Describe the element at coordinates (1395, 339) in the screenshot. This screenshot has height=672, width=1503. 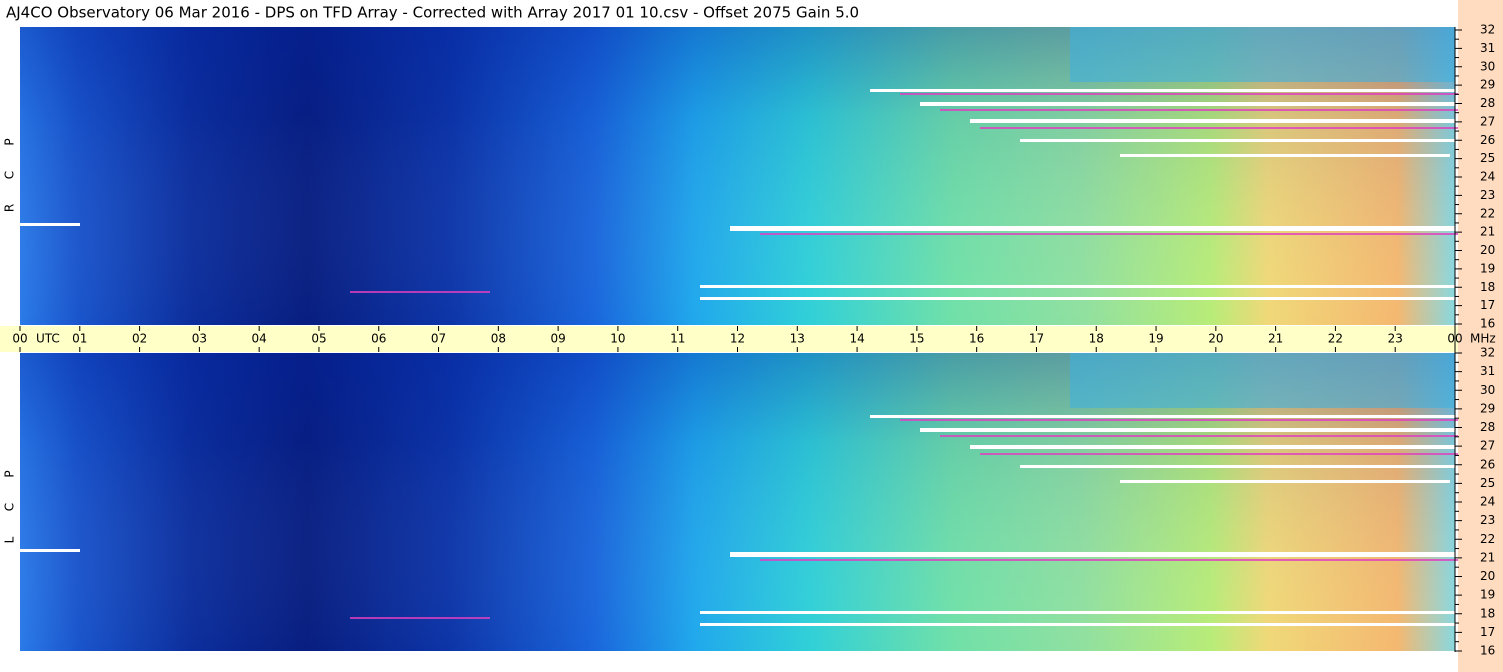
I see `time-label: 23` at that location.